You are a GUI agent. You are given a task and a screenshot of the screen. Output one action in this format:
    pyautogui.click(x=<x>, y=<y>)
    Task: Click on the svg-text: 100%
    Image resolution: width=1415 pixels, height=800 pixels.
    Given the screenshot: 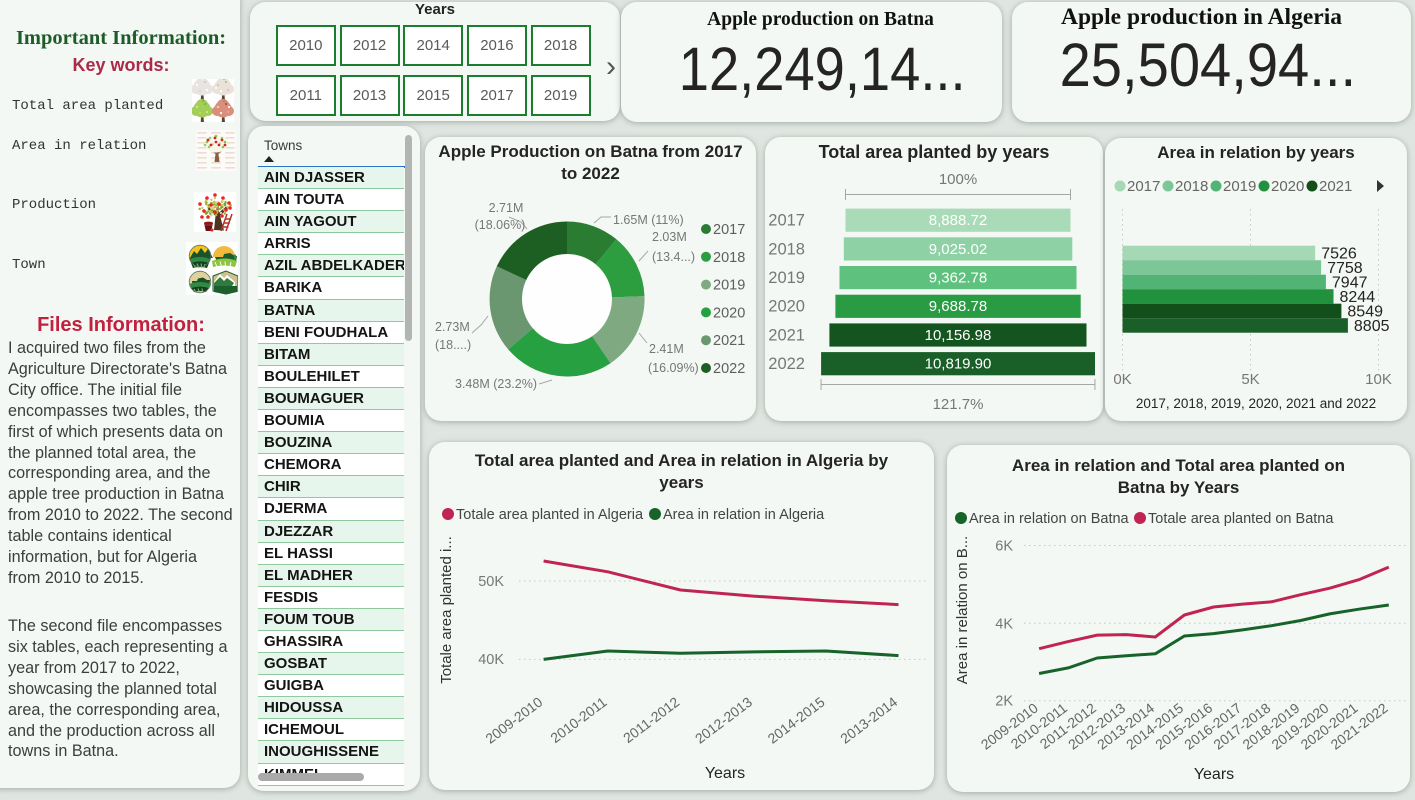 What is the action you would take?
    pyautogui.click(x=958, y=179)
    